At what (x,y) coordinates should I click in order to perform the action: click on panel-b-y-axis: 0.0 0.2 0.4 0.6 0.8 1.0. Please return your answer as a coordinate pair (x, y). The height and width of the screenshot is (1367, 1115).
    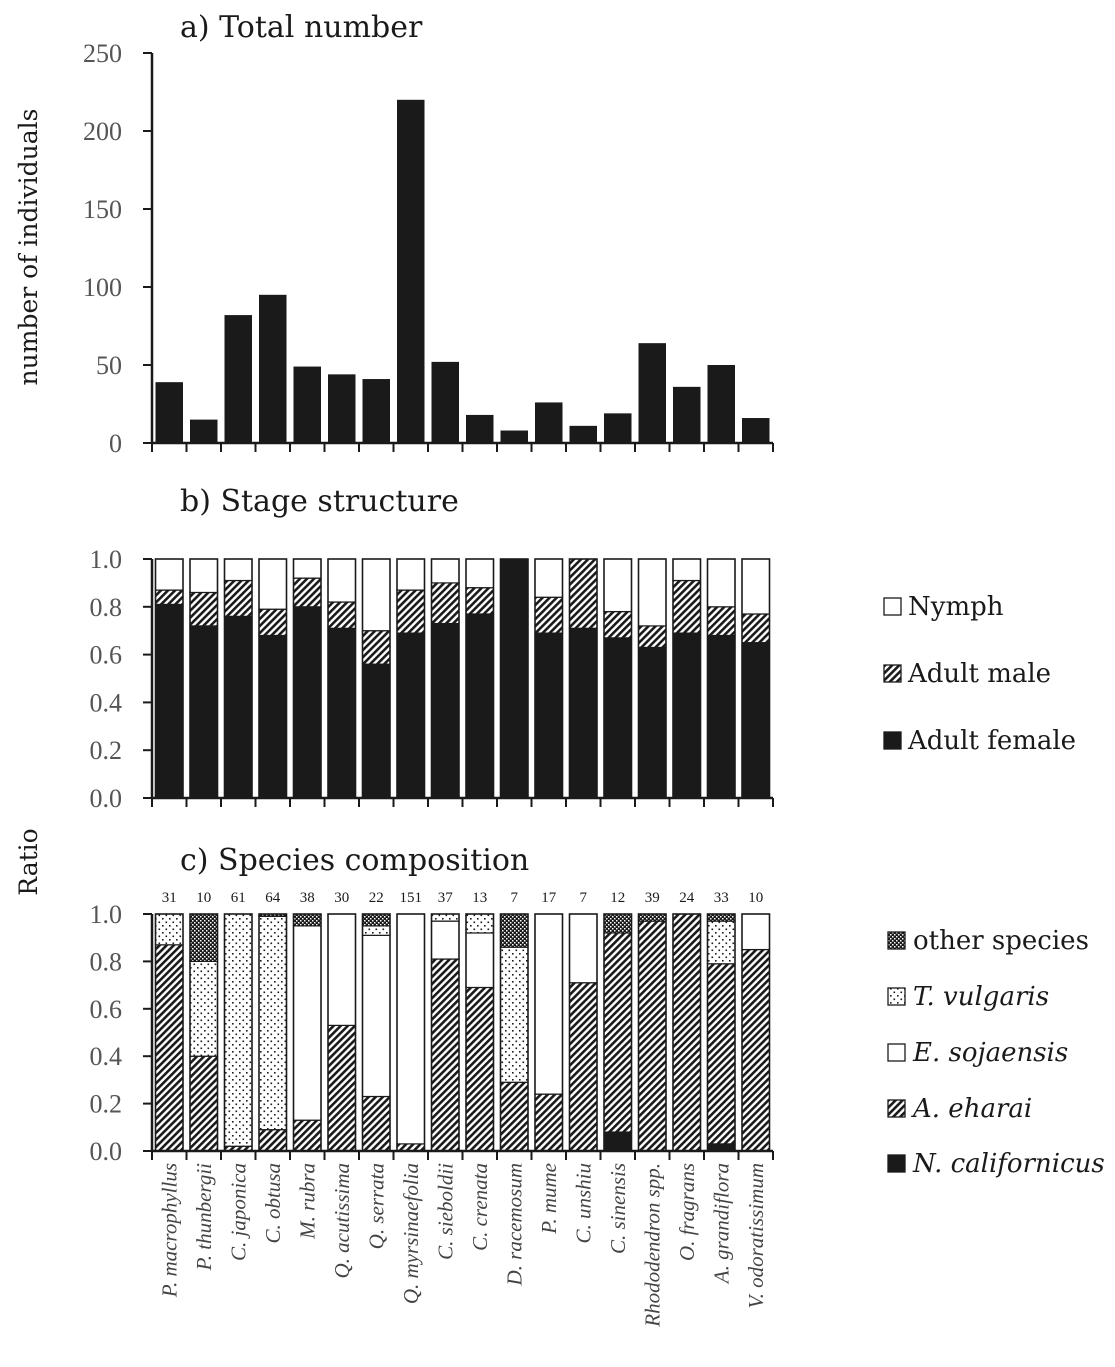
    Looking at the image, I should click on (121, 679).